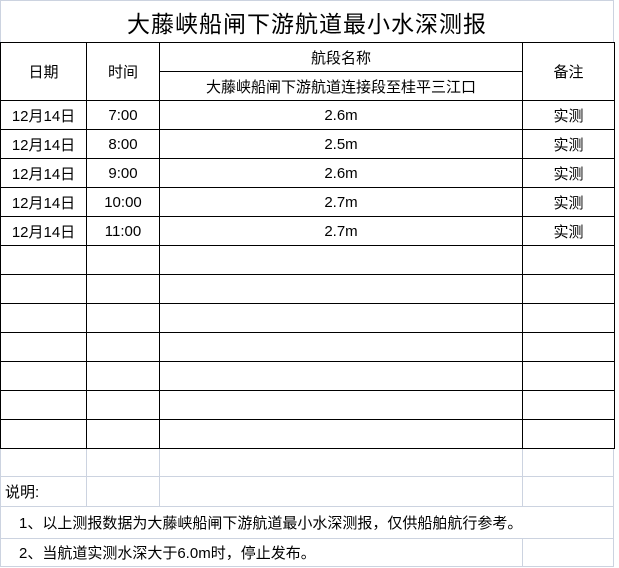 The image size is (619, 568). What do you see at coordinates (123, 144) in the screenshot?
I see `time-cell: 8:00` at bounding box center [123, 144].